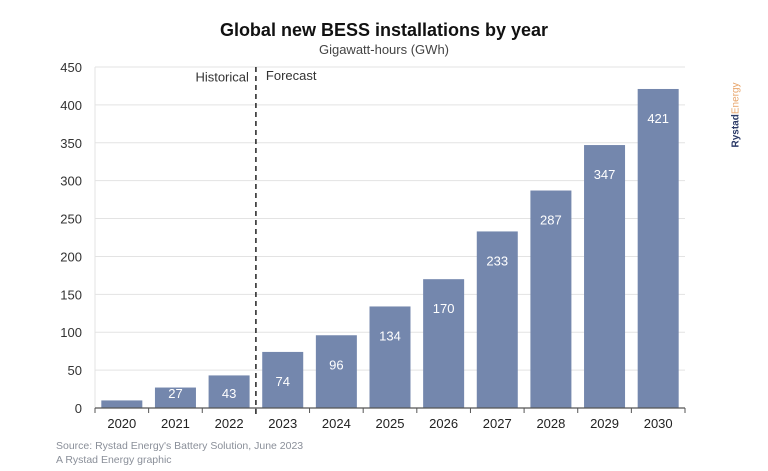  I want to click on bar-2022, so click(229, 391).